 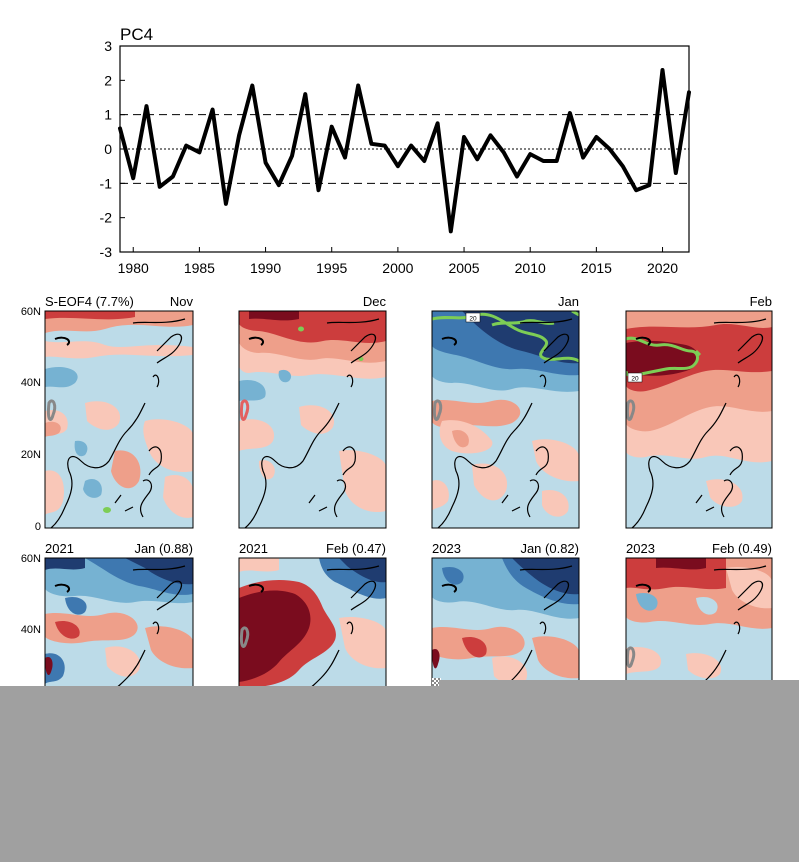 What do you see at coordinates (505, 623) in the screenshot?
I see `map-2023-jan-field` at bounding box center [505, 623].